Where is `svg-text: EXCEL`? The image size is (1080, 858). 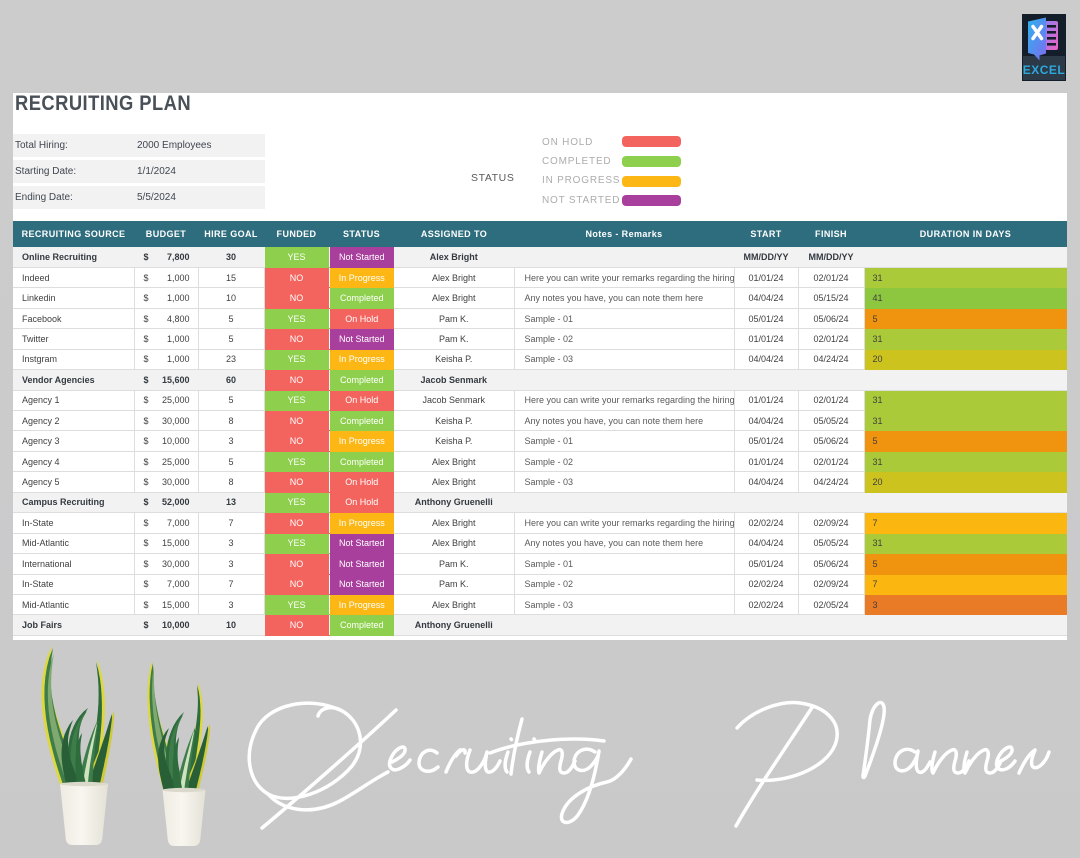 svg-text: EXCEL is located at coordinates (1044, 70).